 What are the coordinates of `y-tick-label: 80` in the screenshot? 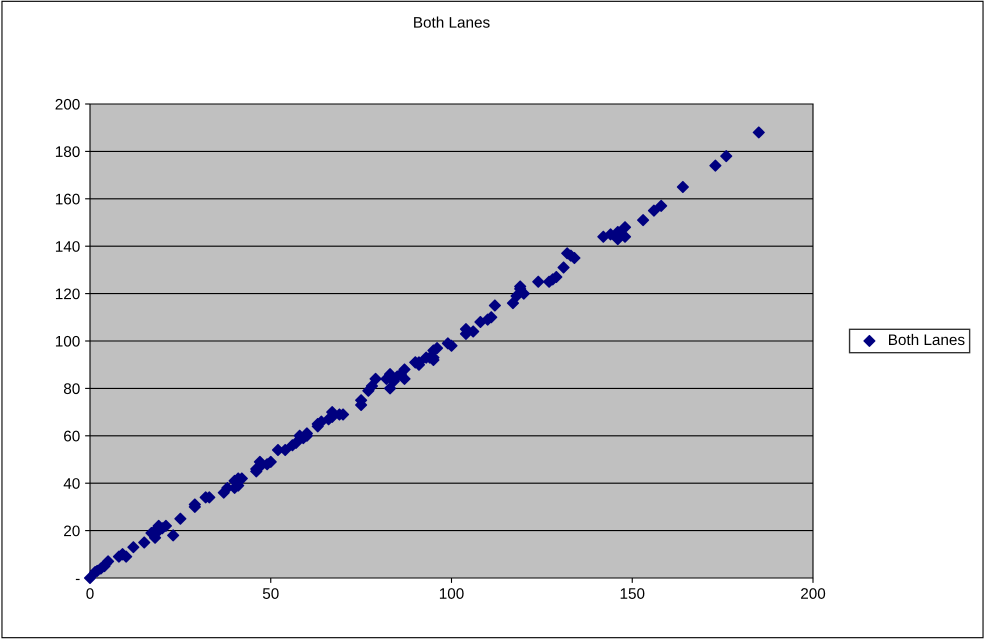 It's located at (72, 388).